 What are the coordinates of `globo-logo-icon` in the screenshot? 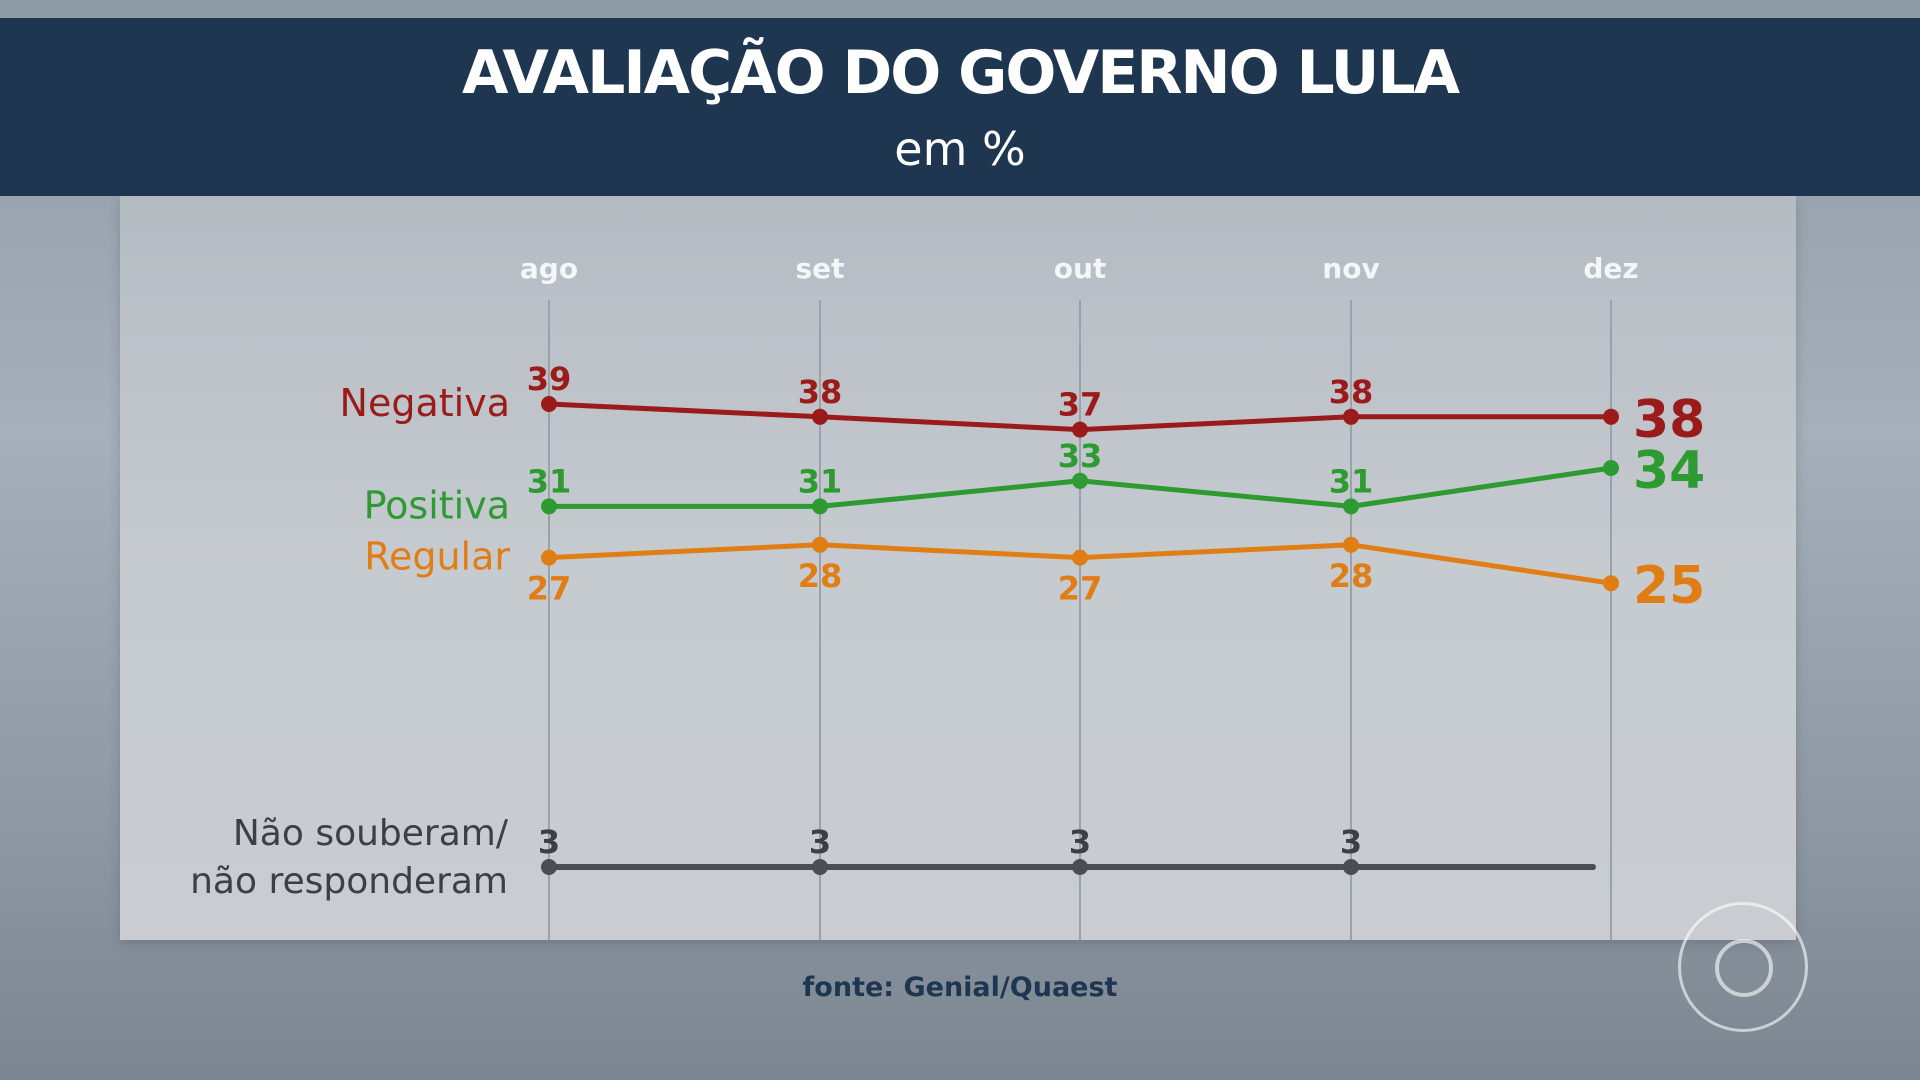 It's located at (1743, 967).